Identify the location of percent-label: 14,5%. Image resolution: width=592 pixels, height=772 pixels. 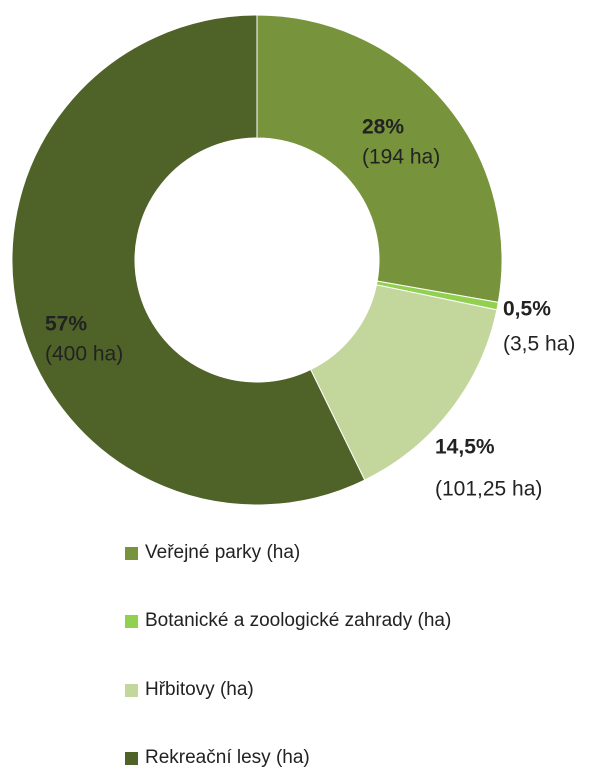
(465, 447).